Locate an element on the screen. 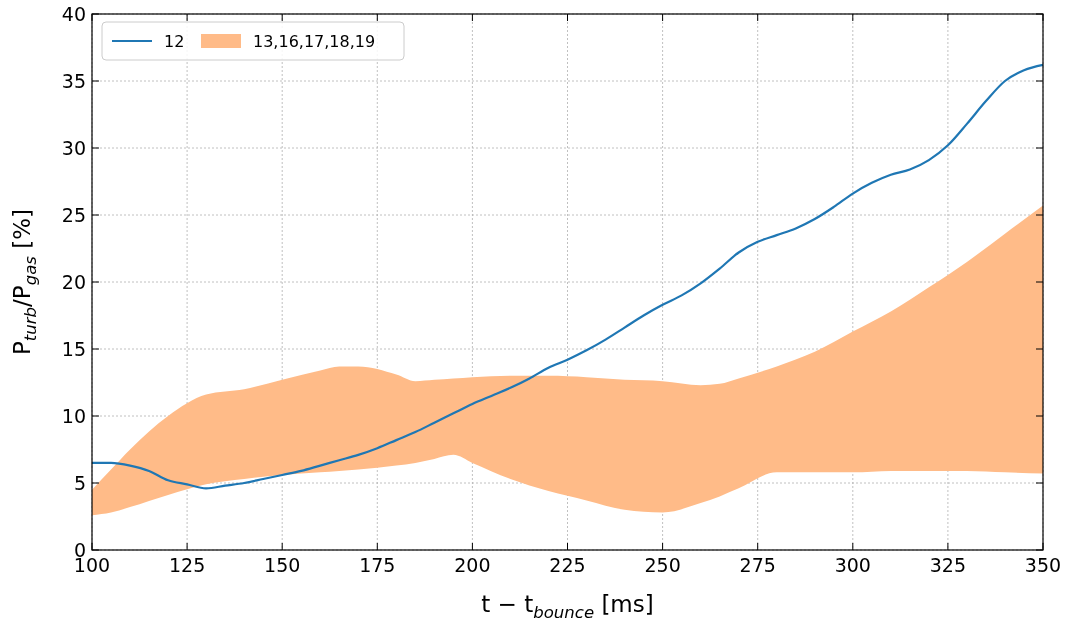 The image size is (1075, 623). legend-label: 12 is located at coordinates (174, 41).